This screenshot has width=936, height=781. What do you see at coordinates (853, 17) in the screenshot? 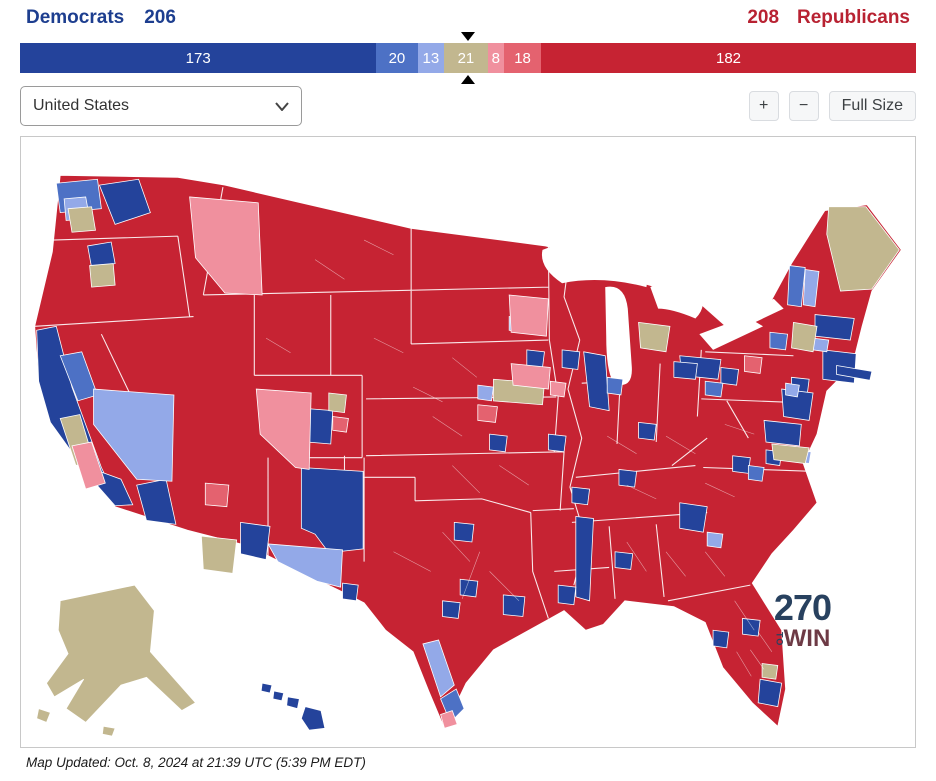
I see `republicans-label: Republicans` at bounding box center [853, 17].